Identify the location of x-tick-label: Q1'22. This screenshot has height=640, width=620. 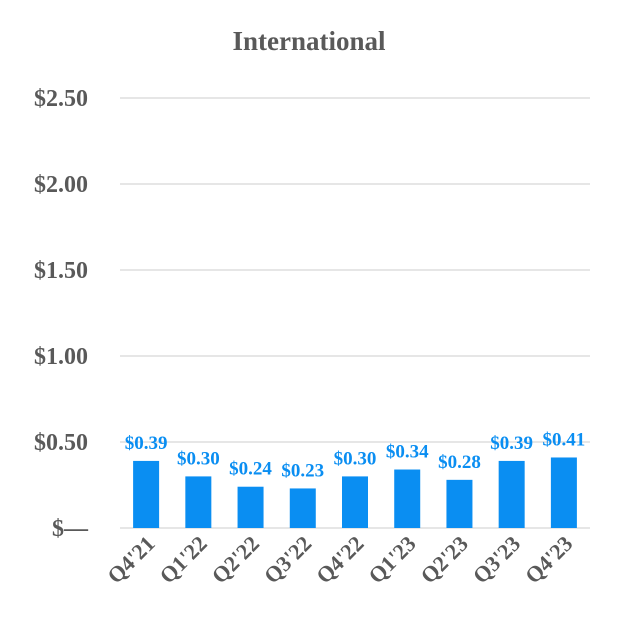
(182, 559).